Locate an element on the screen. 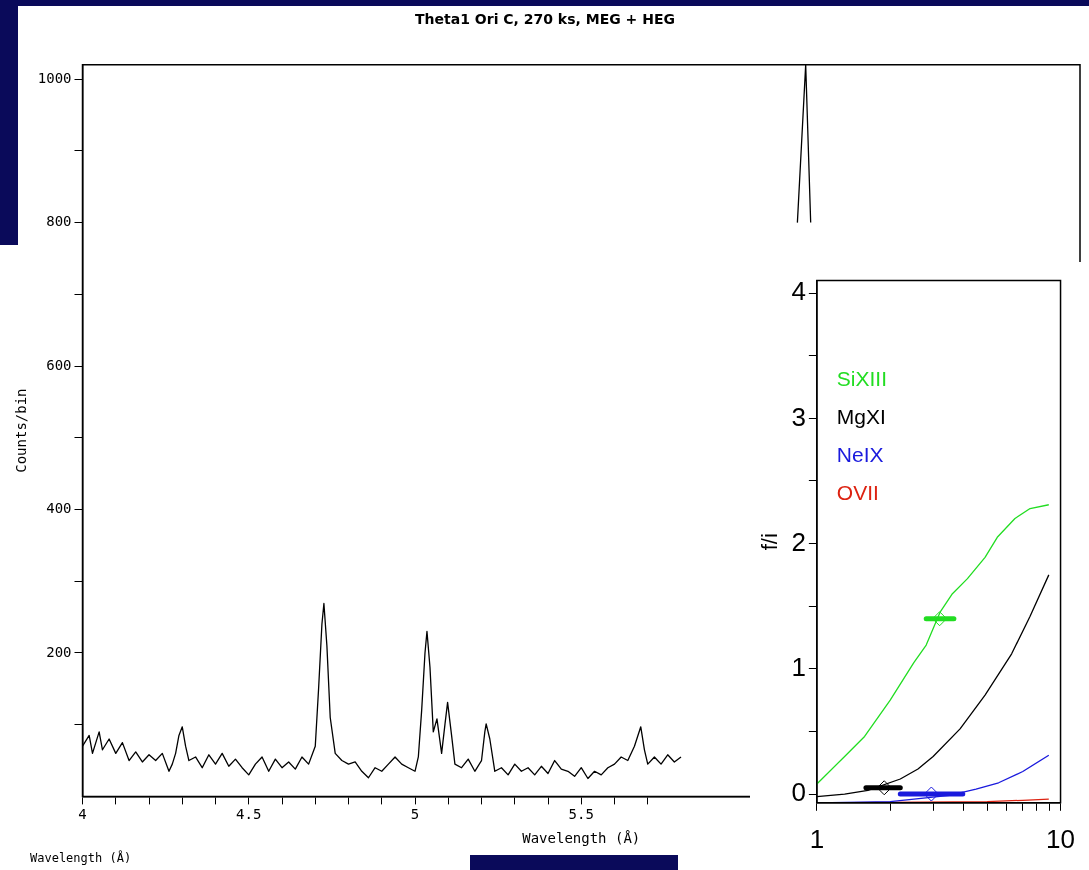 The width and height of the screenshot is (1089, 870). y-tick-label: 0 is located at coordinates (798, 792).